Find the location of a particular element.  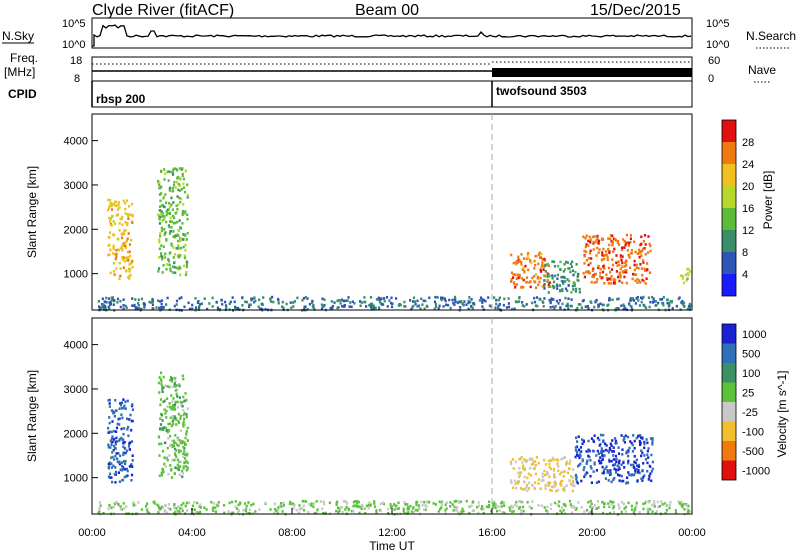

nave-tick-low: 0 is located at coordinates (711, 79).